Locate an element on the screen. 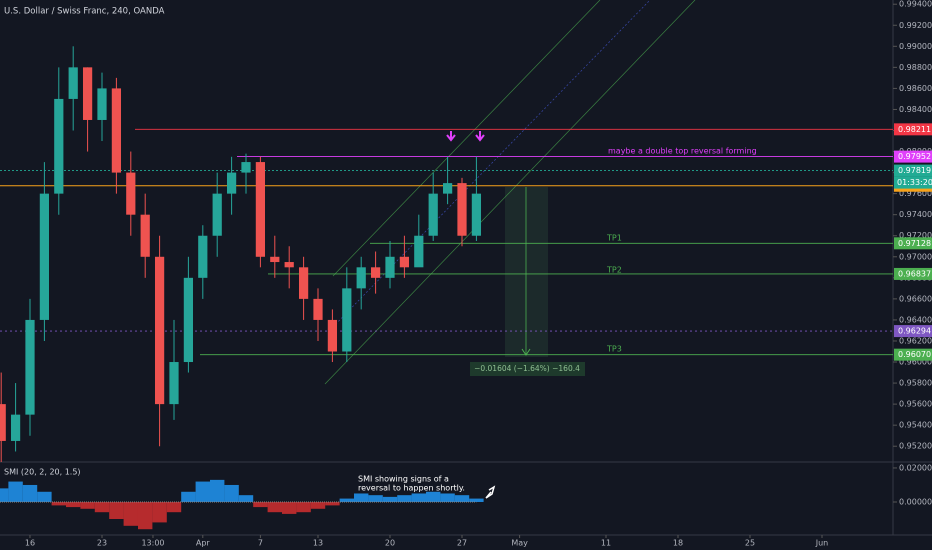 The width and height of the screenshot is (932, 550). annotation: TP2 is located at coordinates (614, 270).